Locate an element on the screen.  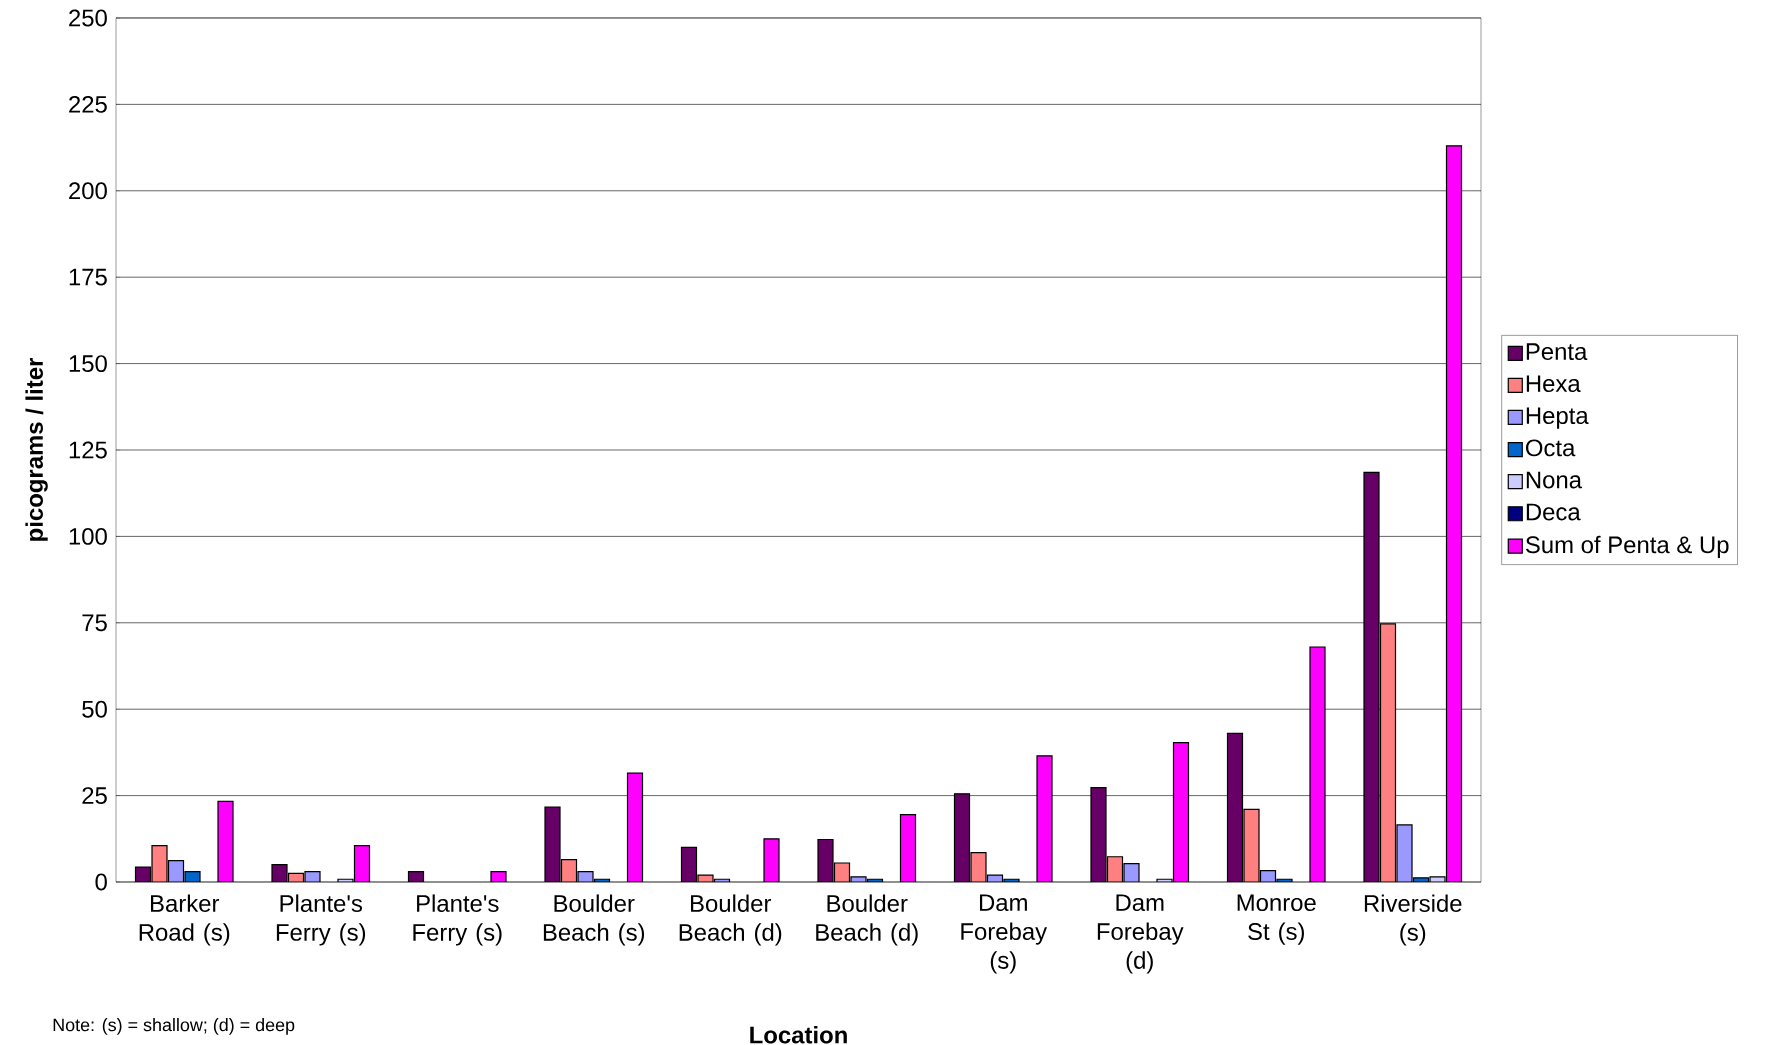
x-tick-label: Monroe St (s) is located at coordinates (1276, 919).